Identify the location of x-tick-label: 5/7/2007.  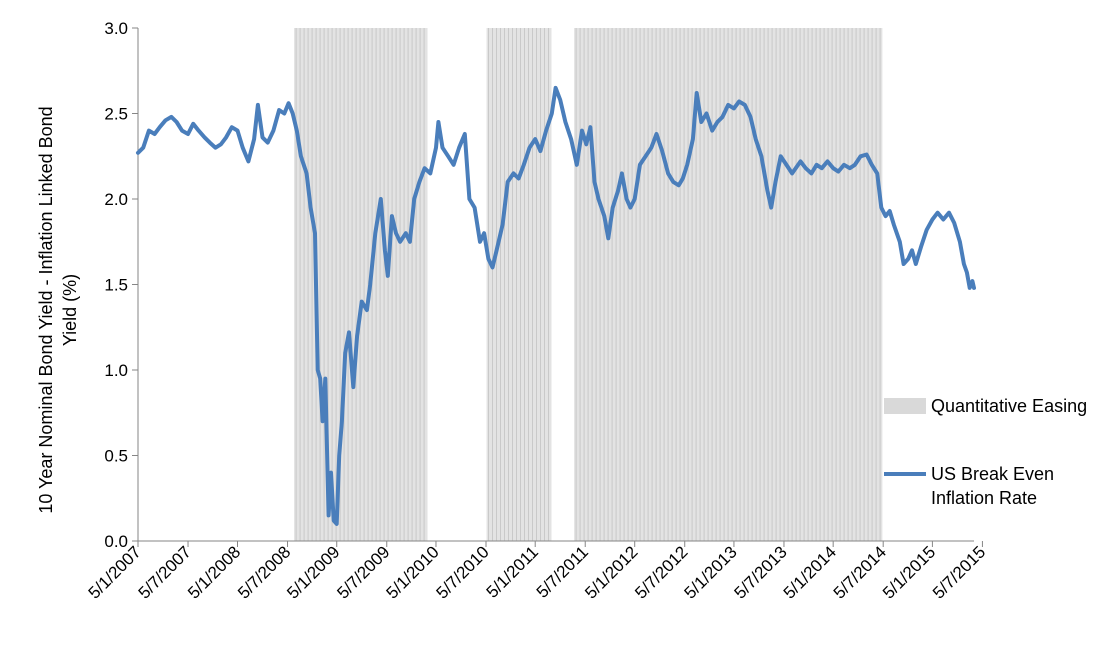
(165, 572).